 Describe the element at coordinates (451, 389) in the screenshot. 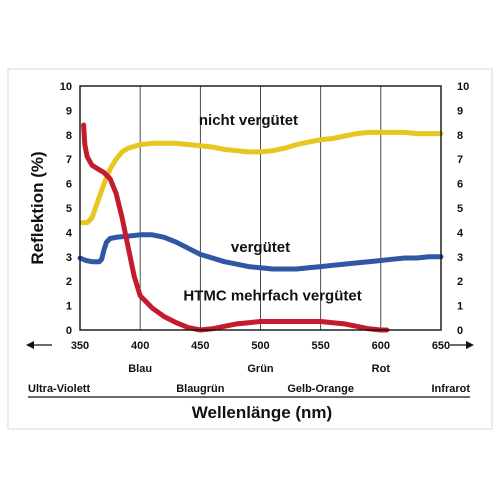

I see `spectrum-label-bottom-3: Infrarot` at that location.